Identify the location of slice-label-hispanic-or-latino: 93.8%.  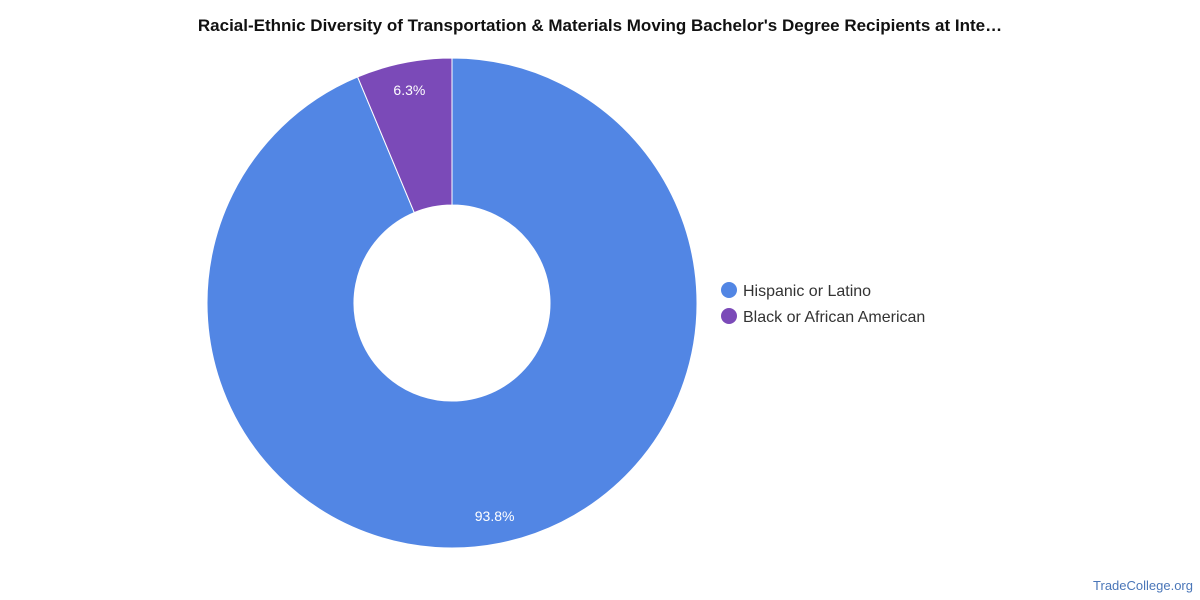
(495, 516).